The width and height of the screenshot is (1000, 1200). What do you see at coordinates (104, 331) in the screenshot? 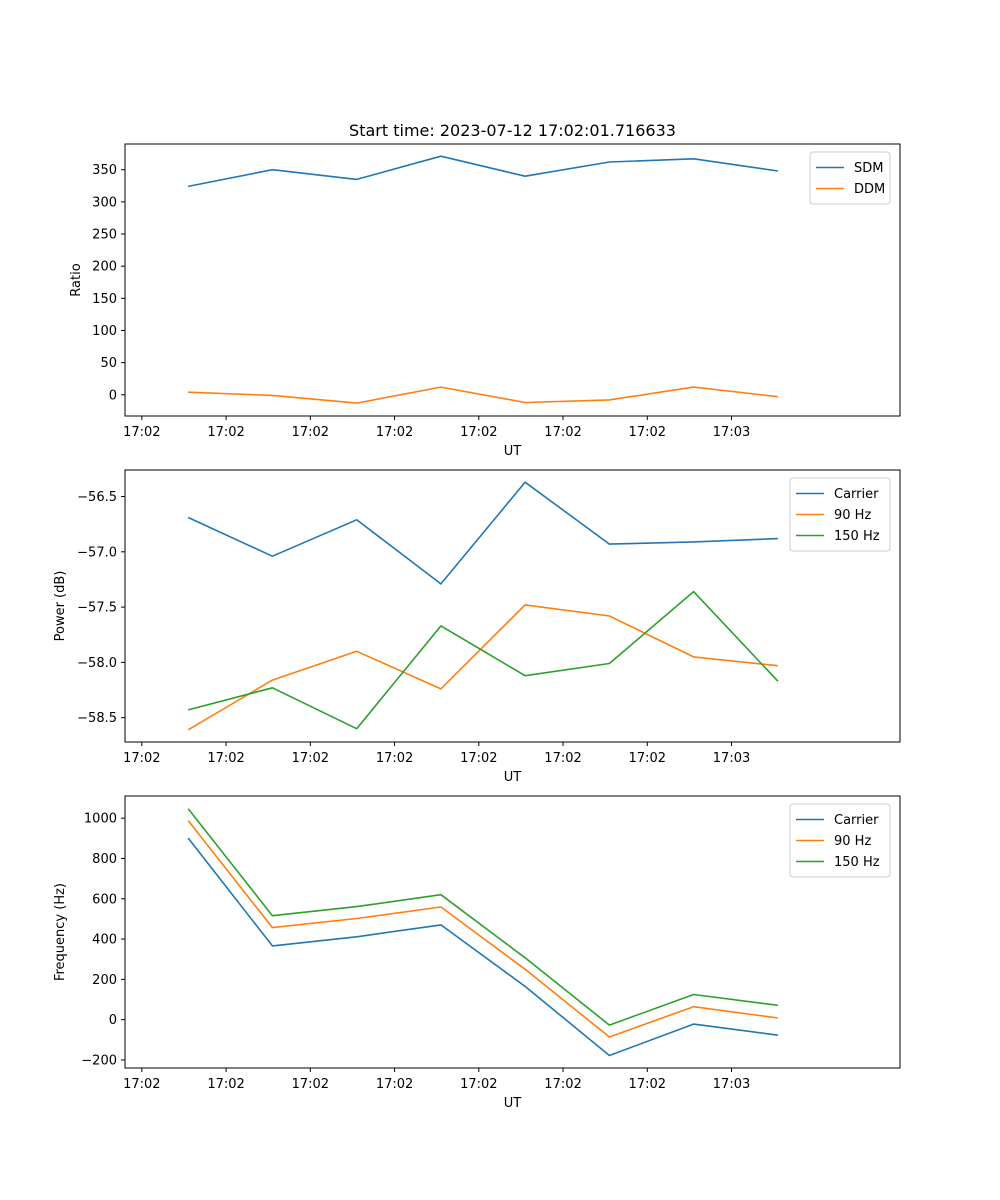
I see `y-tick-label: 100` at bounding box center [104, 331].